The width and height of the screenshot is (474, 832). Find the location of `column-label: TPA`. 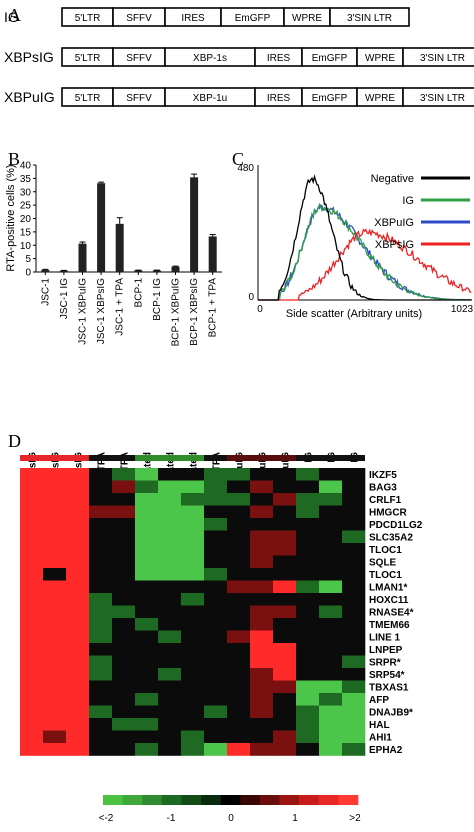

column-label: TPA is located at coordinates (125, 461).